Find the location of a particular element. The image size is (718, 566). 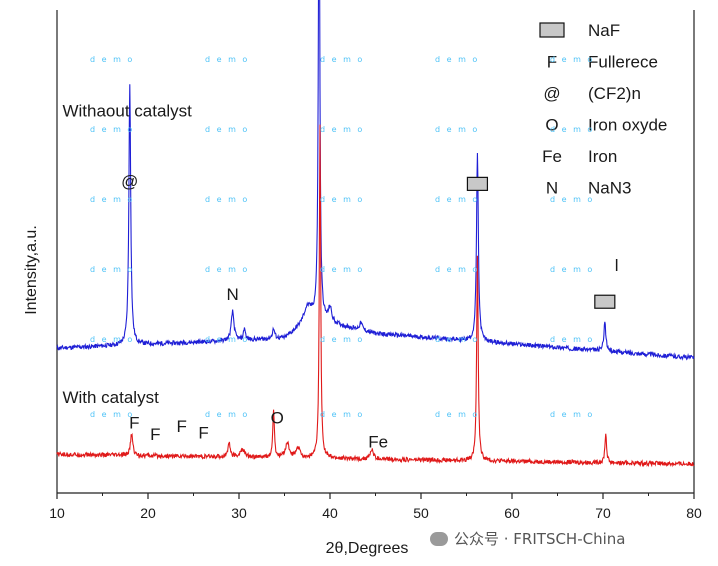

legend-label: NaF is located at coordinates (604, 30).